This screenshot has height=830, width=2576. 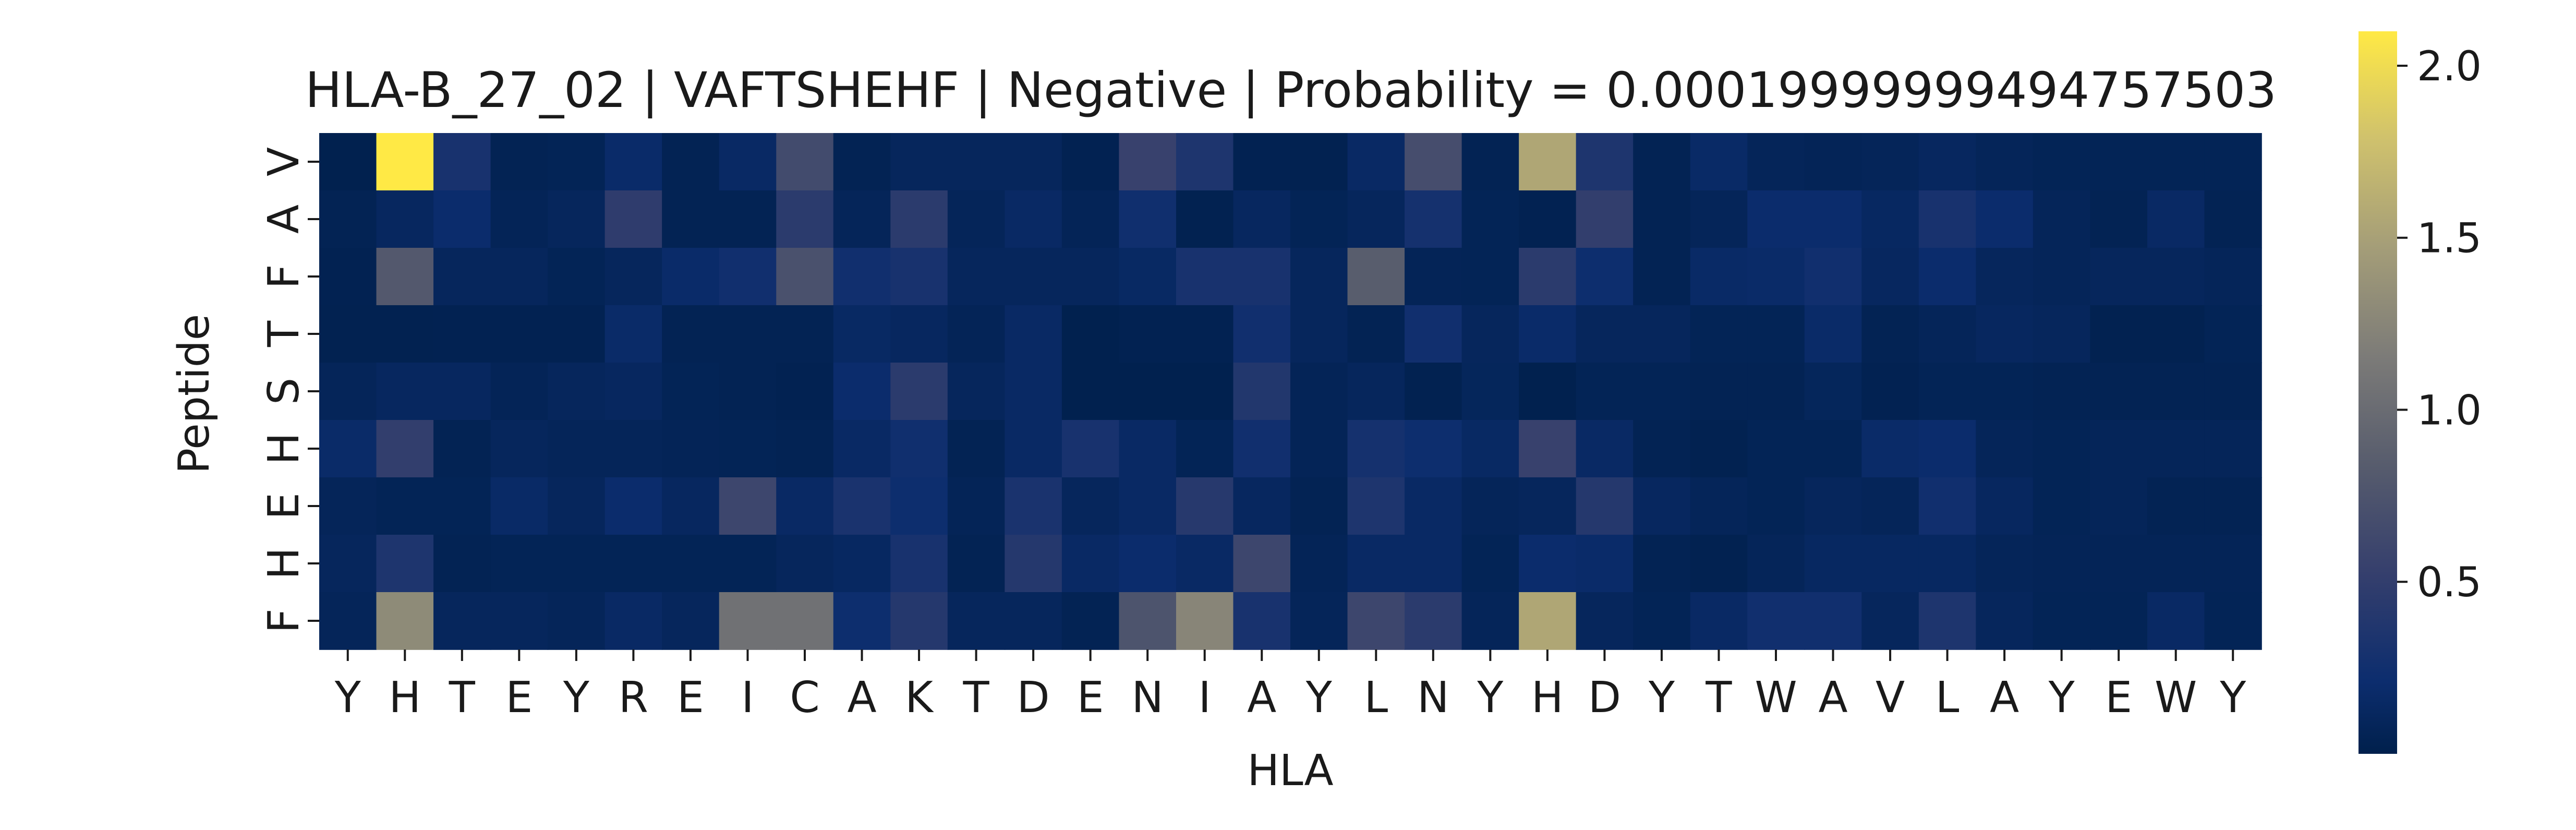 What do you see at coordinates (2118, 698) in the screenshot?
I see `x-tick-label: E` at bounding box center [2118, 698].